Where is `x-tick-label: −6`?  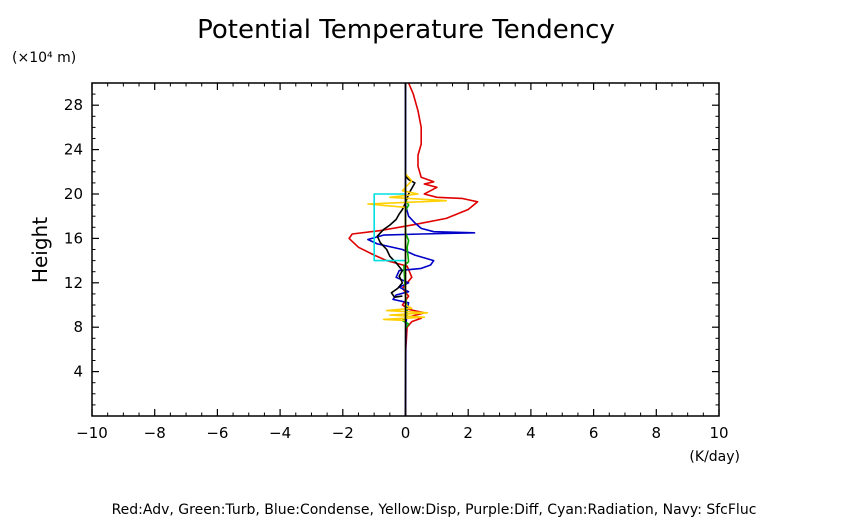 x-tick-label: −6 is located at coordinates (217, 433).